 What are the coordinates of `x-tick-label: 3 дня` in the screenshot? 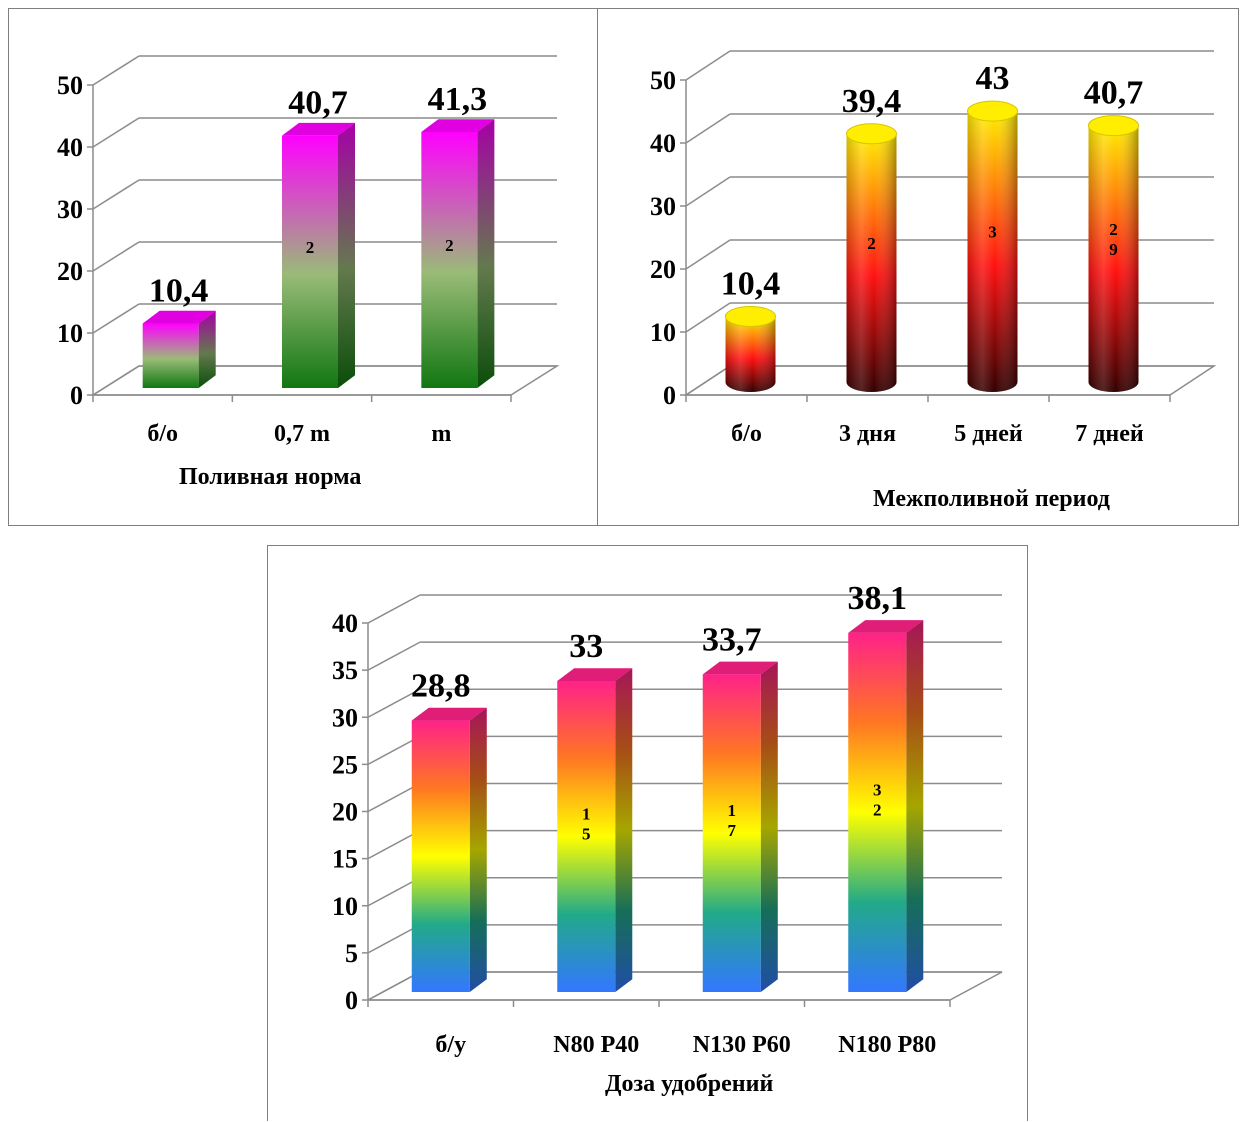 It's located at (867, 434).